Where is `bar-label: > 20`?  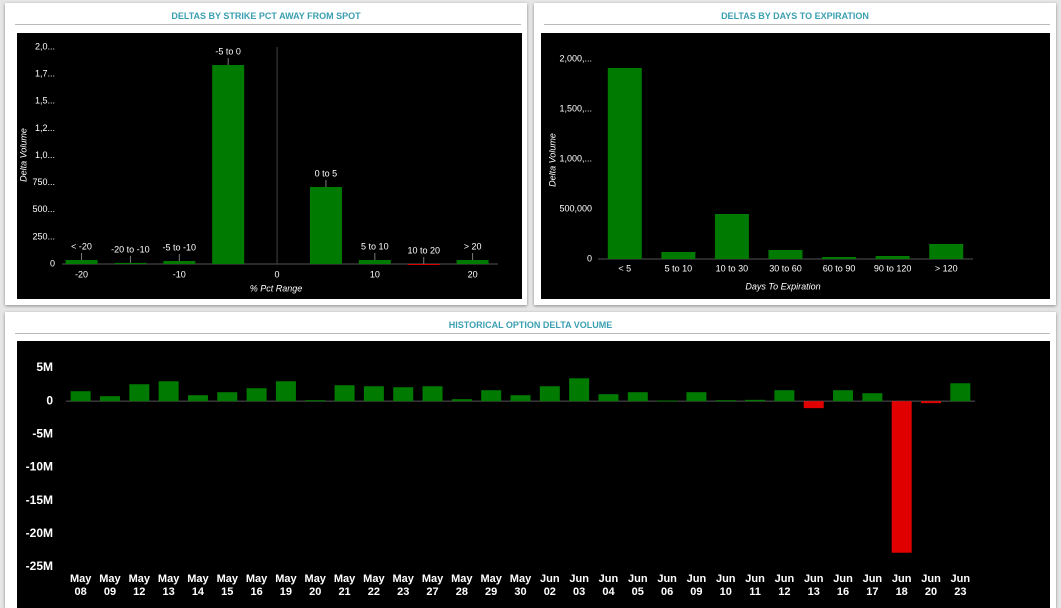 bar-label: > 20 is located at coordinates (473, 246).